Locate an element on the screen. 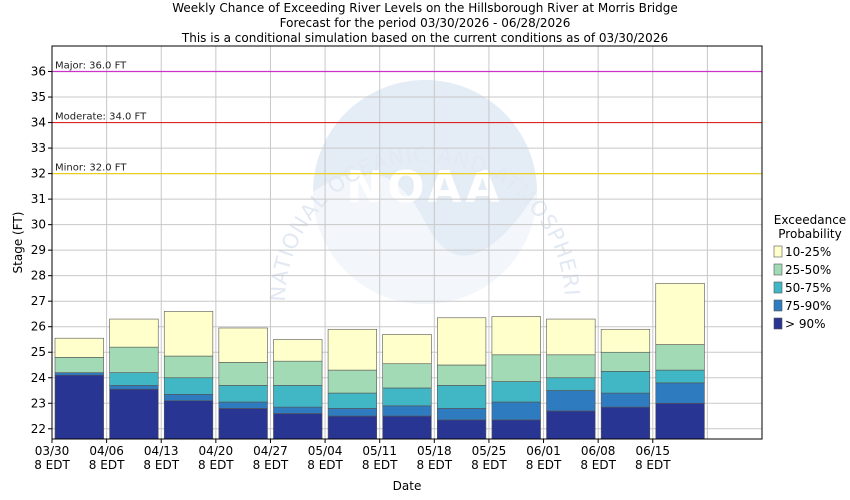 The height and width of the screenshot is (500, 850). threshold-label: Minor: 32.0 FT is located at coordinates (91, 168).